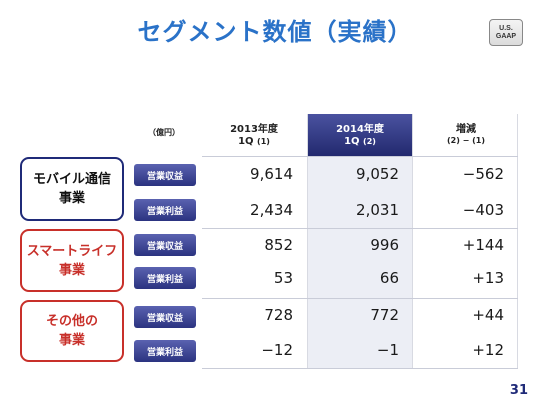 The image size is (550, 413). Describe the element at coordinates (277, 350) in the screenshot. I see `value-fy2013: −12` at that location.